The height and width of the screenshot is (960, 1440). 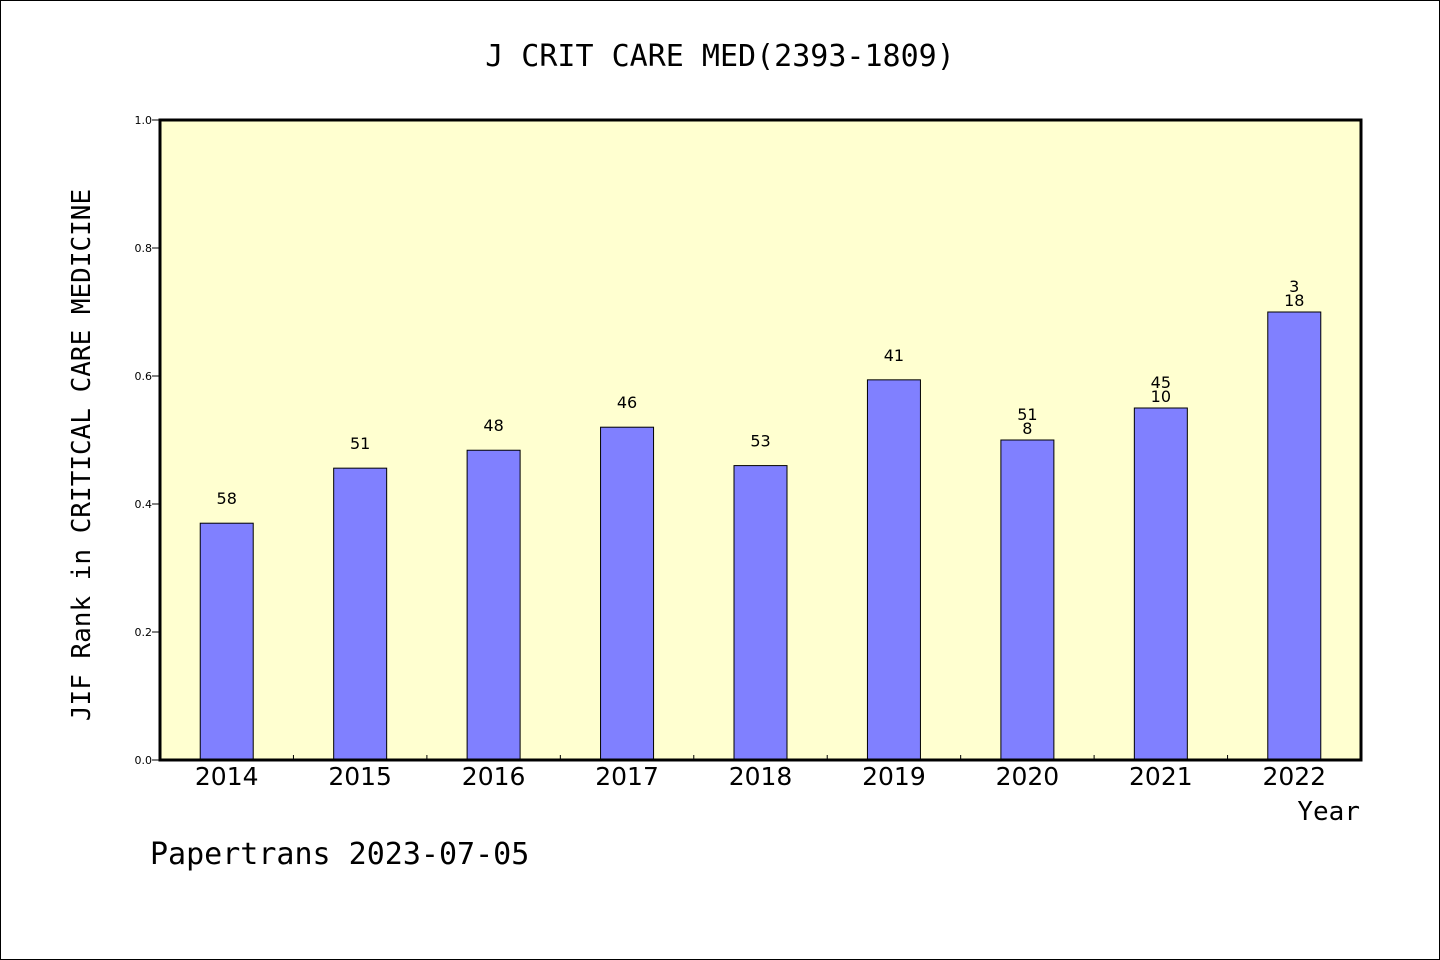 I want to click on data-label: 45, so click(x=1161, y=382).